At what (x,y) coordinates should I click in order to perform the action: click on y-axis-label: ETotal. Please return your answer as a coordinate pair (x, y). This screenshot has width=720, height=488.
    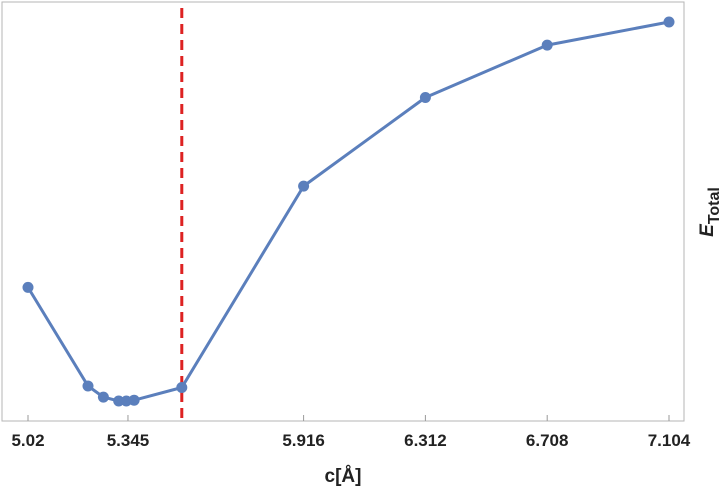
    Looking at the image, I should click on (708, 212).